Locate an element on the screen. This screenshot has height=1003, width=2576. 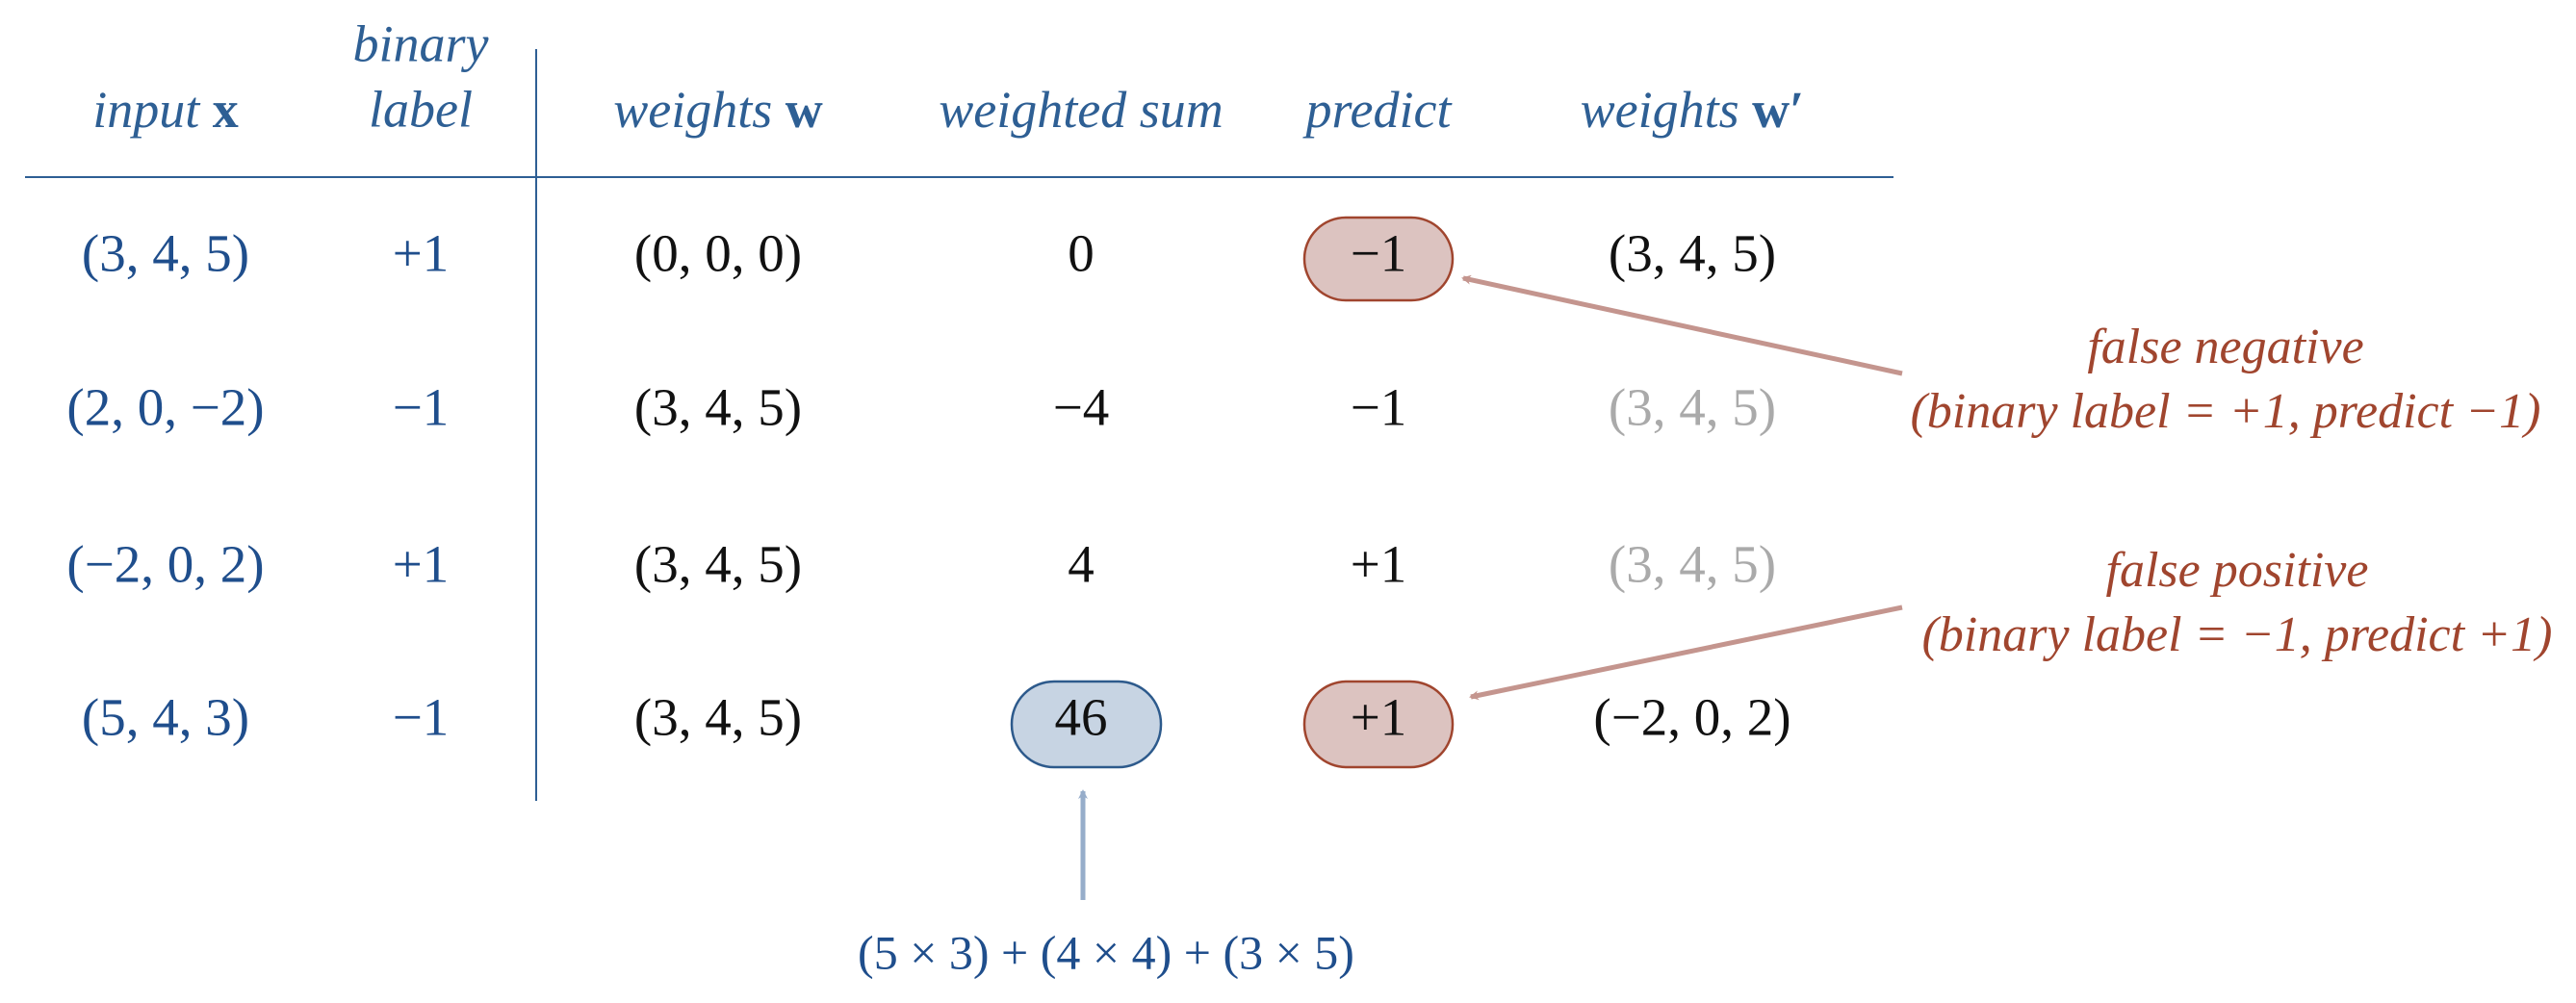
cell: 4 is located at coordinates (1082, 564).